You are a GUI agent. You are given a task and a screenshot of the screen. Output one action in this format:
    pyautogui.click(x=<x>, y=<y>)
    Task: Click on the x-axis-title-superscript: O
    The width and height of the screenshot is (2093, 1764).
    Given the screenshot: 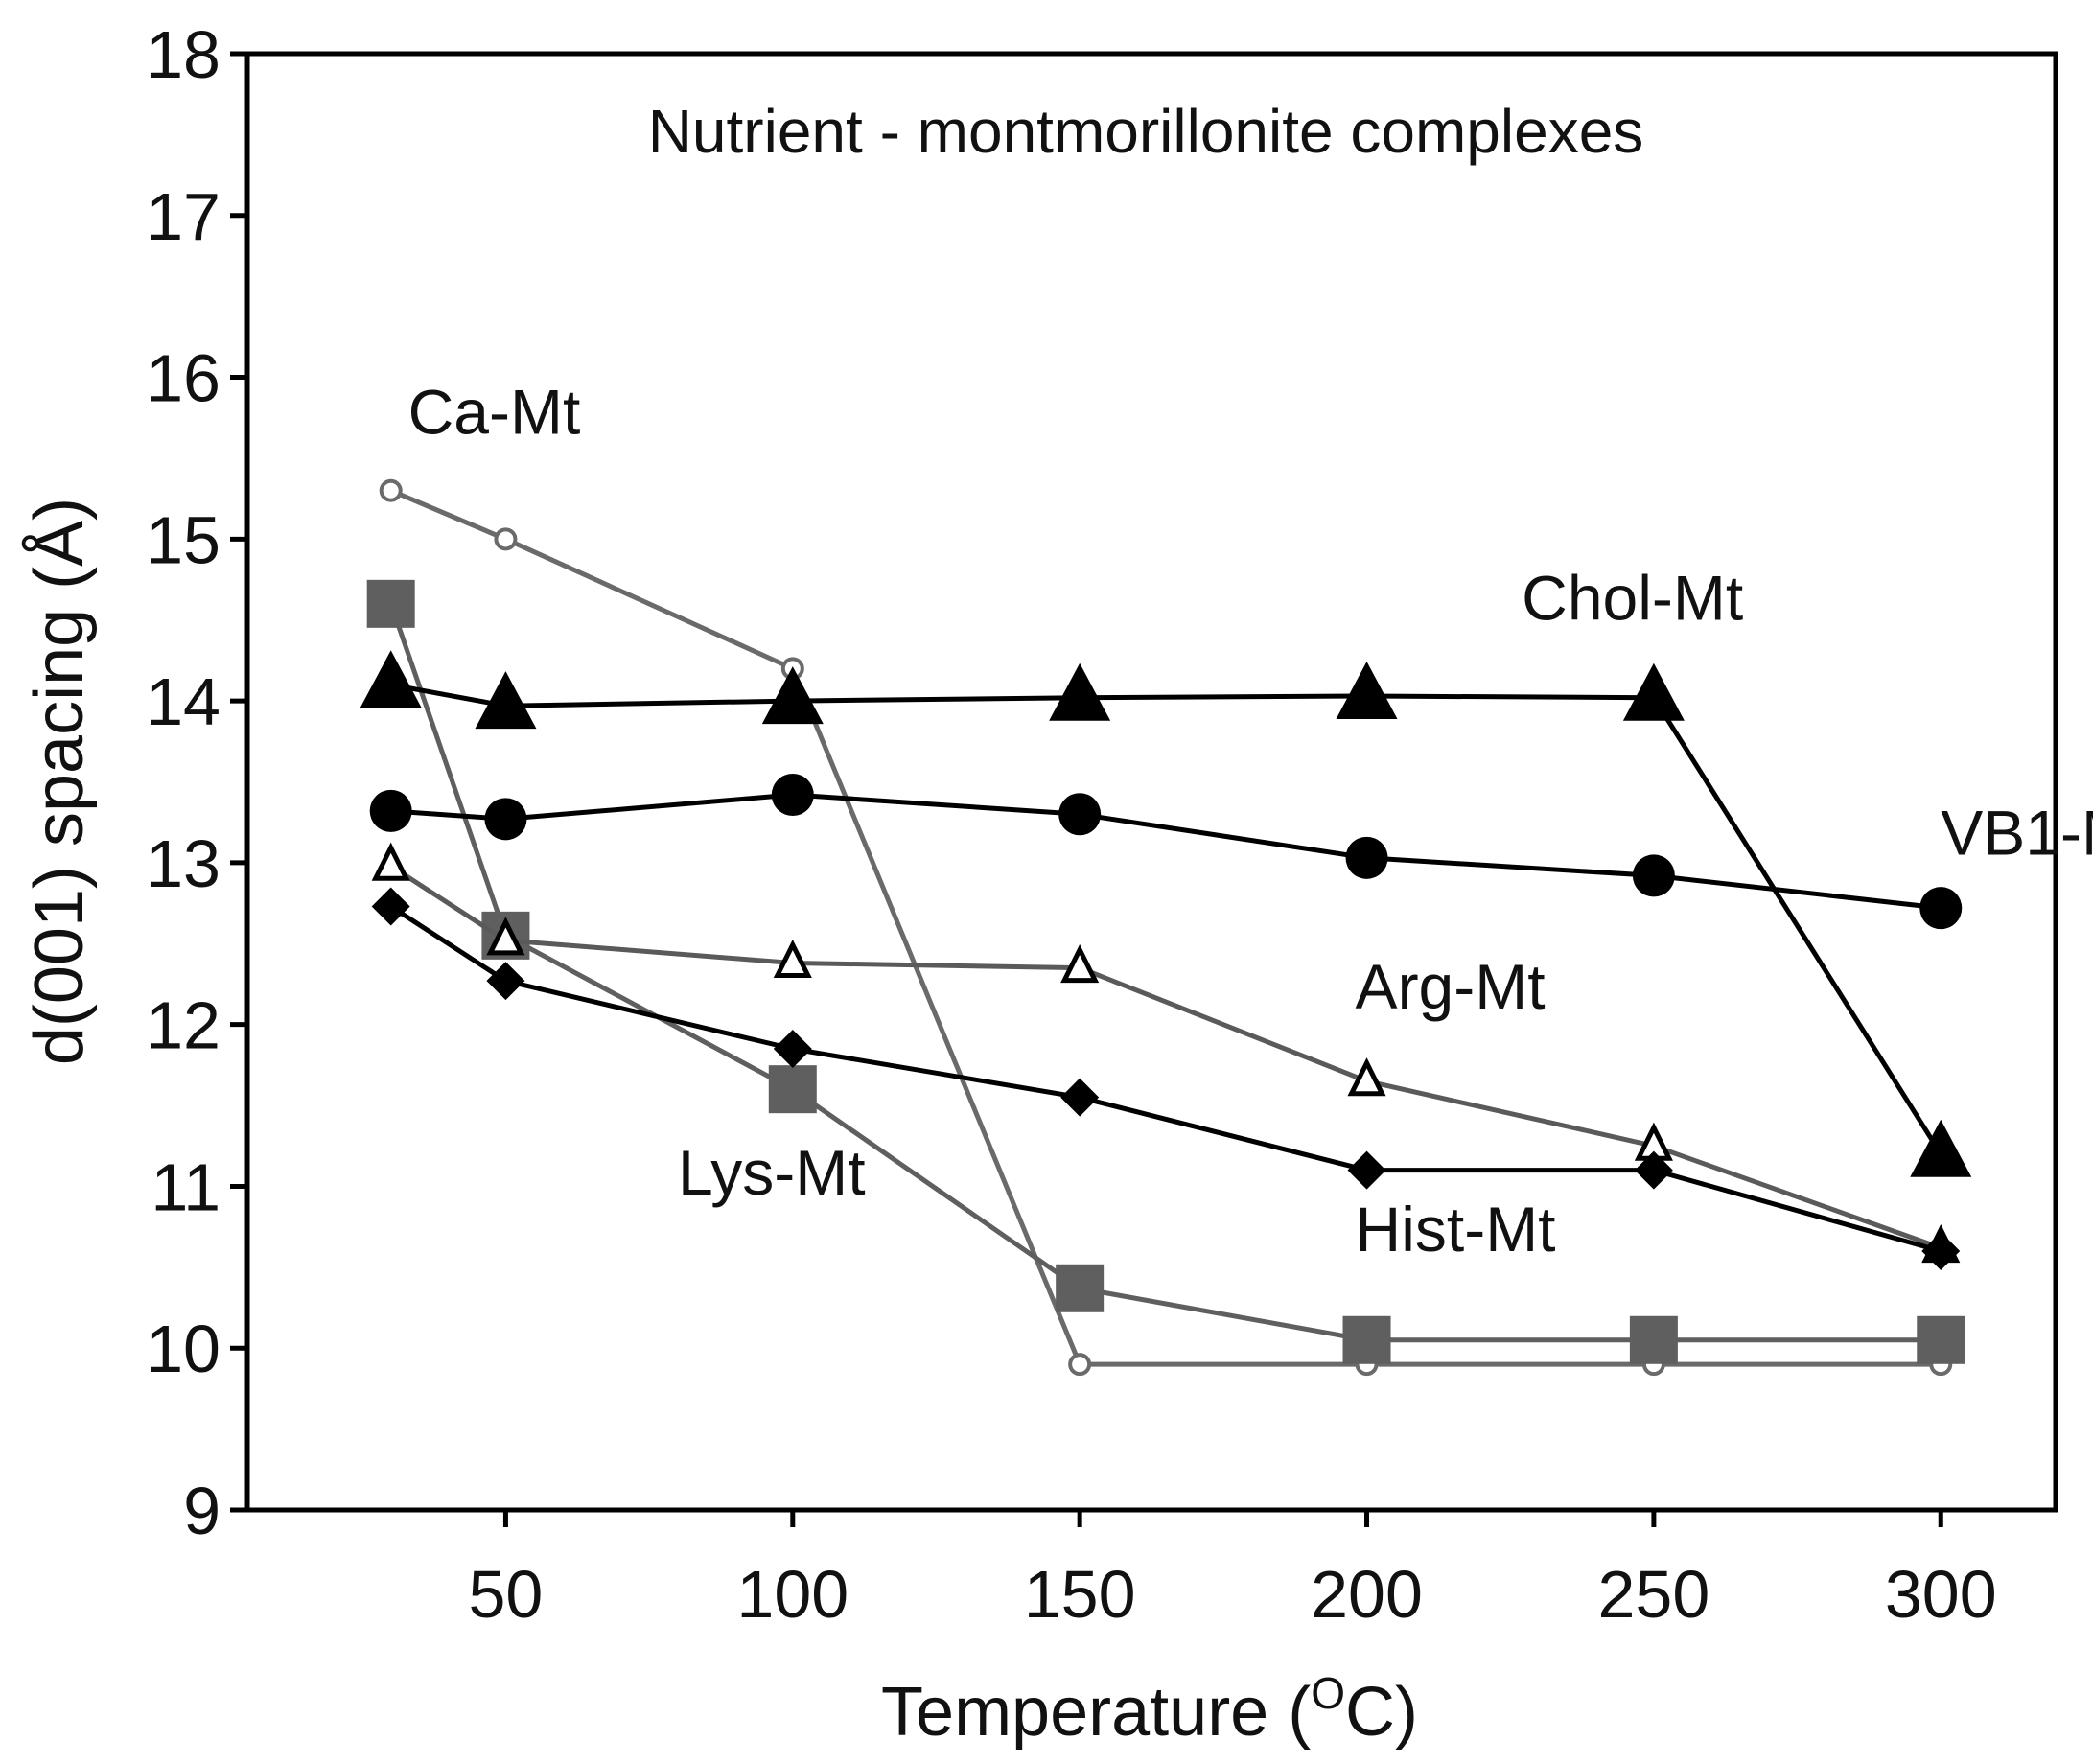 What is the action you would take?
    pyautogui.click(x=1328, y=1693)
    